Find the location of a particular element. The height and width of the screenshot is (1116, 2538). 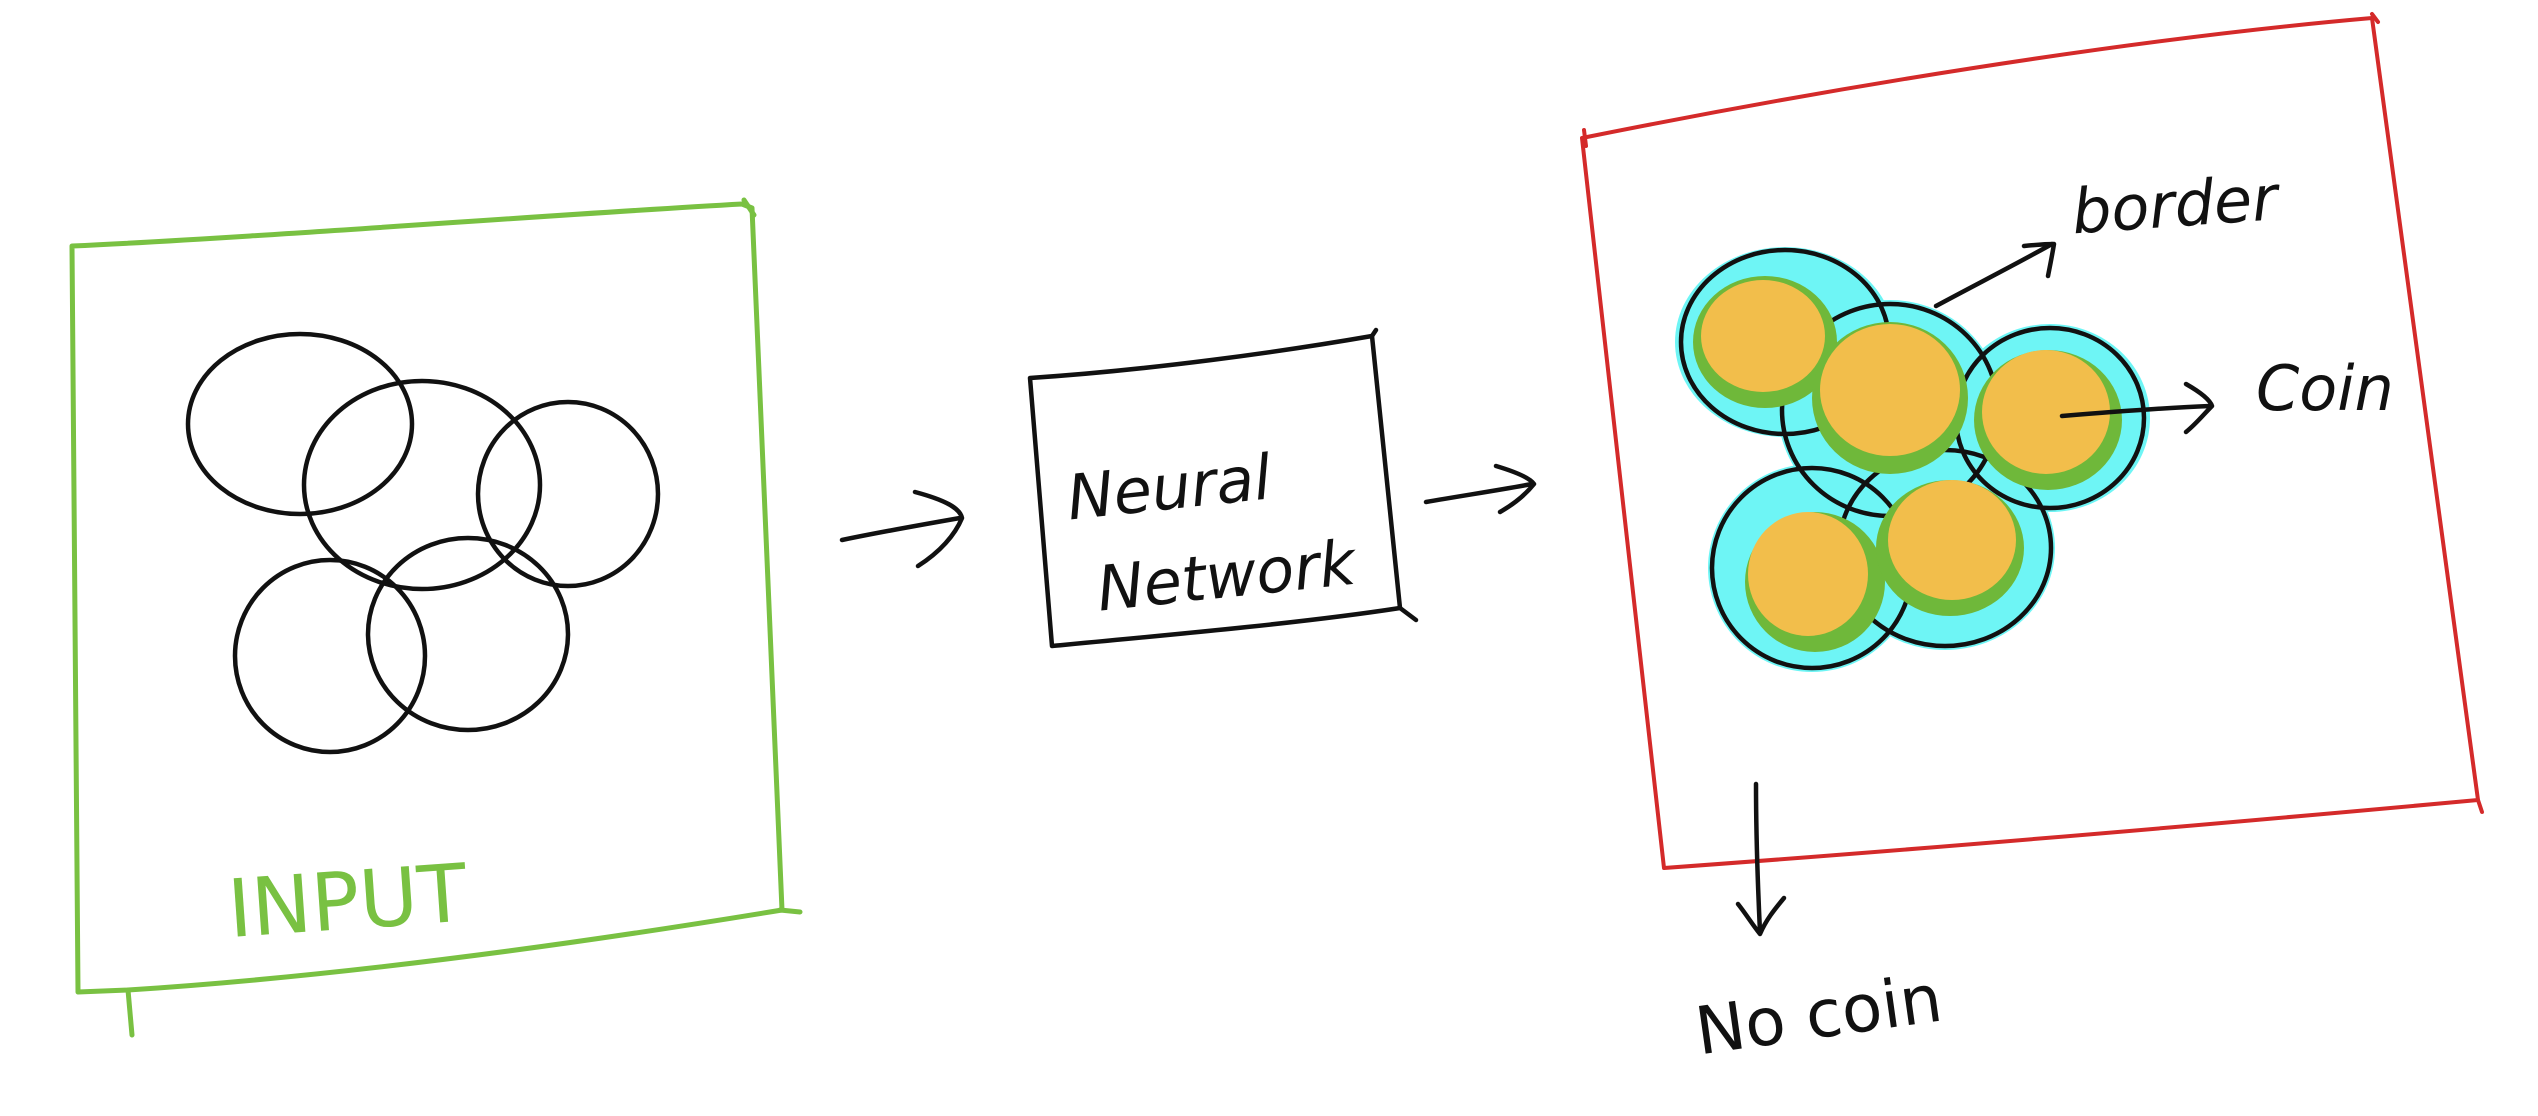

border-label: border is located at coordinates (2176, 204).